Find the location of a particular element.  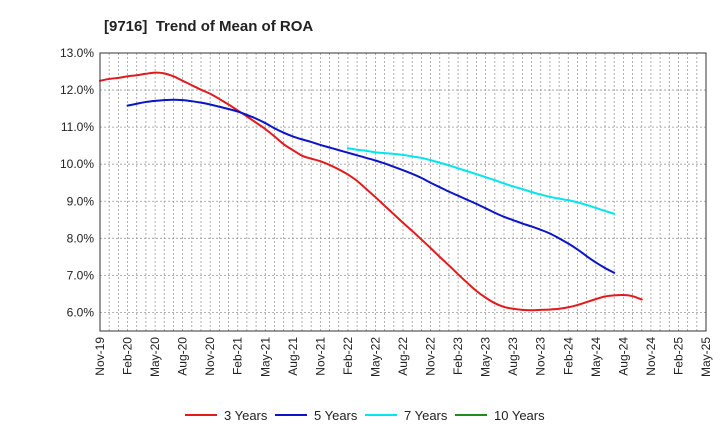

legend-label: 3 Years is located at coordinates (246, 415).